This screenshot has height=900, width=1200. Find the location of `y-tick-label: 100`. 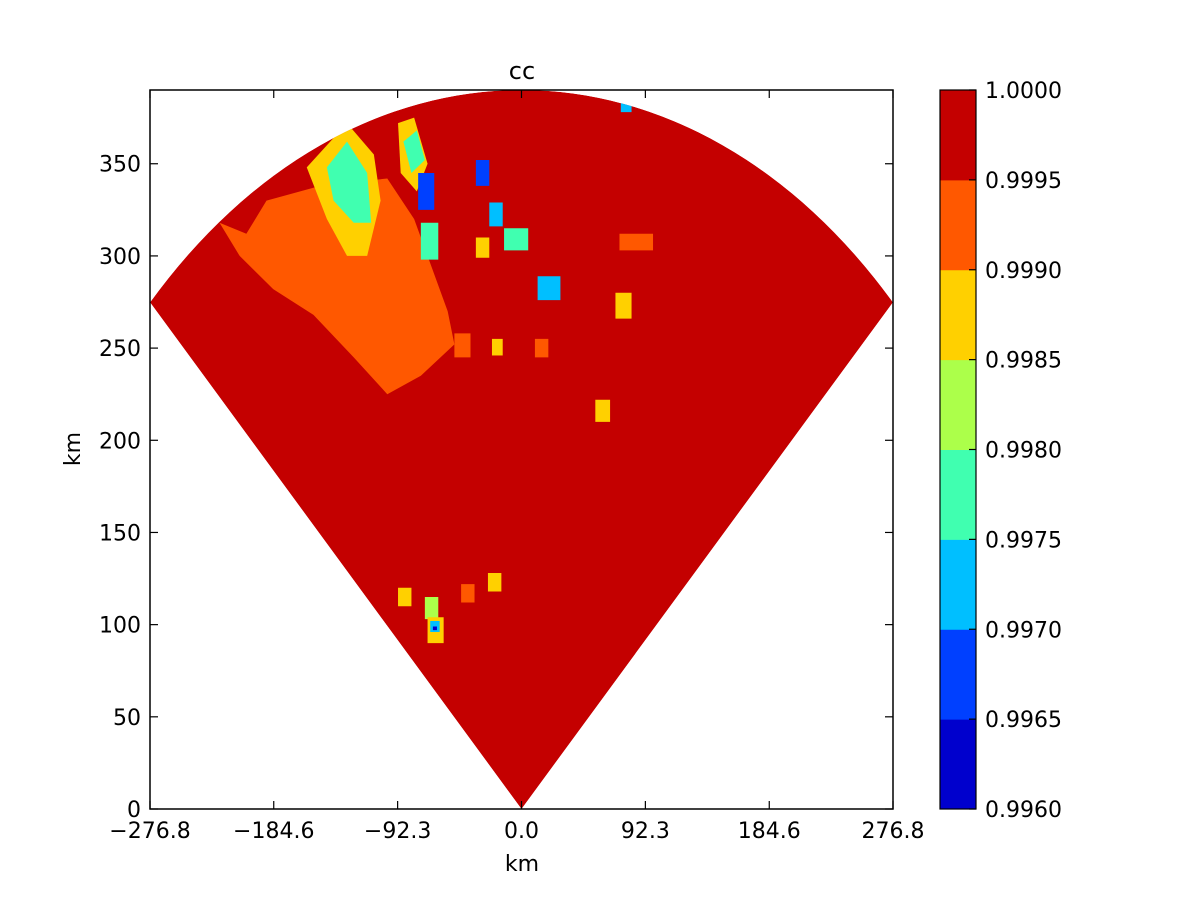

y-tick-label: 100 is located at coordinates (120, 626).